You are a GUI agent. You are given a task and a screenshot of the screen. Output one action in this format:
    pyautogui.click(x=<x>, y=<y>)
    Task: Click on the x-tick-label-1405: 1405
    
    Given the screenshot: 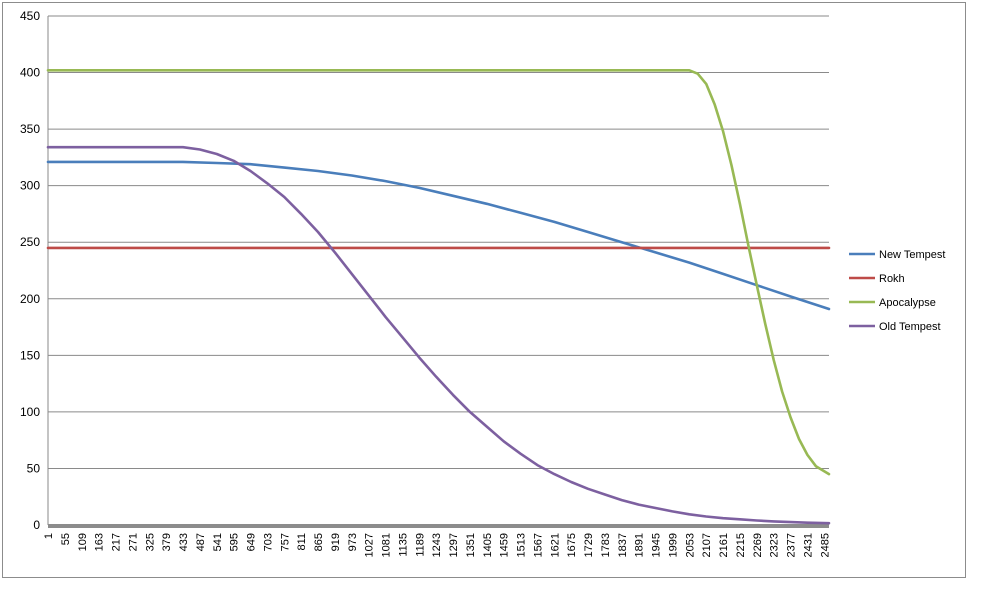 What is the action you would take?
    pyautogui.click(x=488, y=545)
    